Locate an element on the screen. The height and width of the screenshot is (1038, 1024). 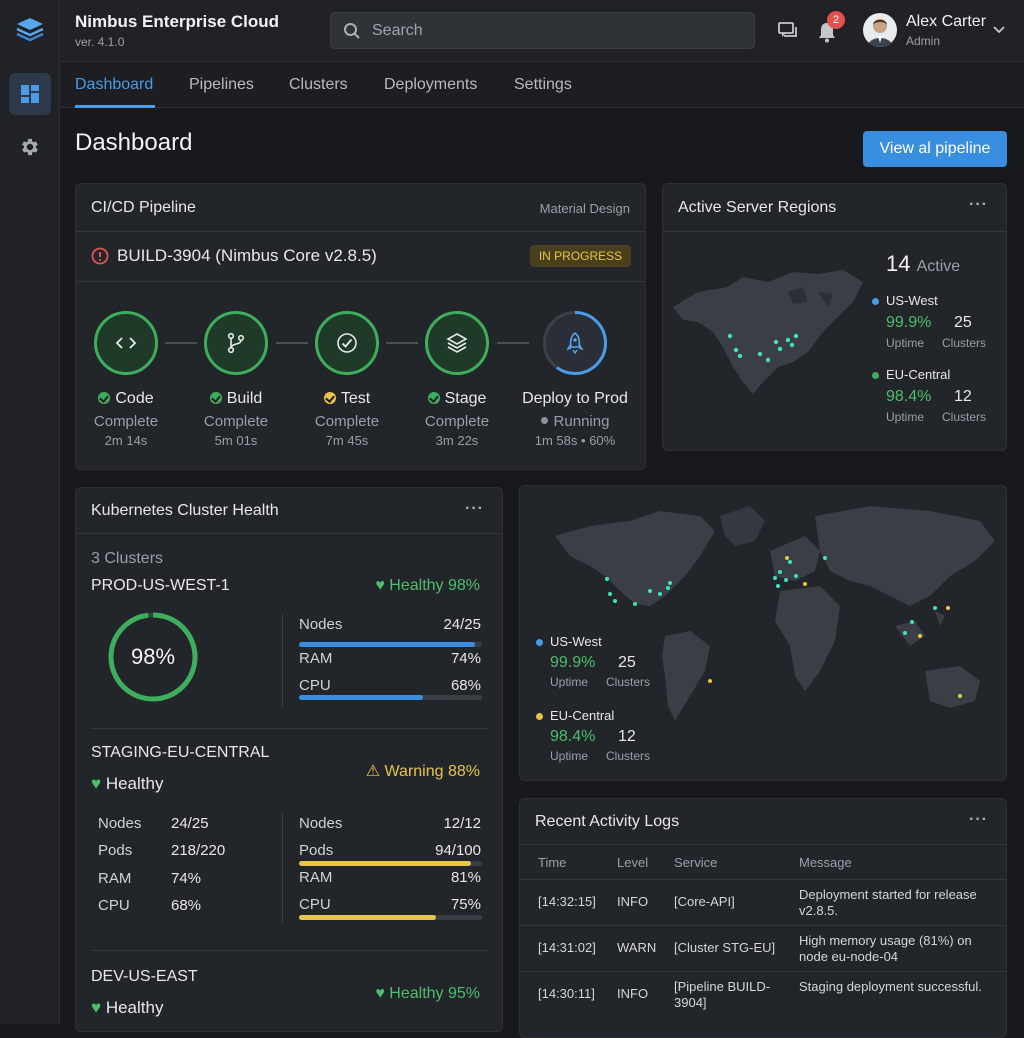
log-level: WARN is located at coordinates (637, 947).